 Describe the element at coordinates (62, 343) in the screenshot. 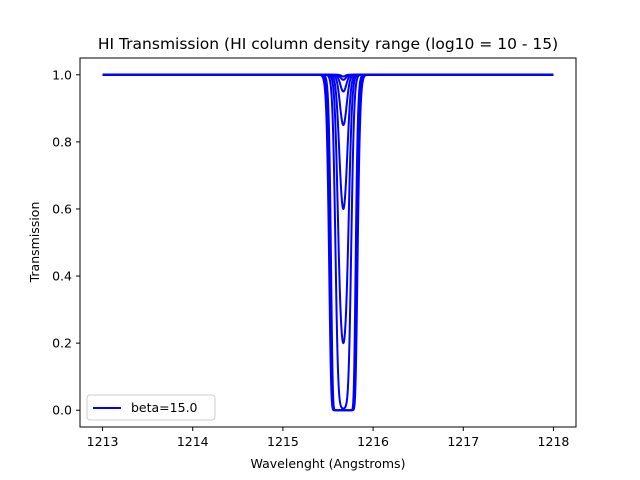

I see `y-tick-label: 0.2` at that location.